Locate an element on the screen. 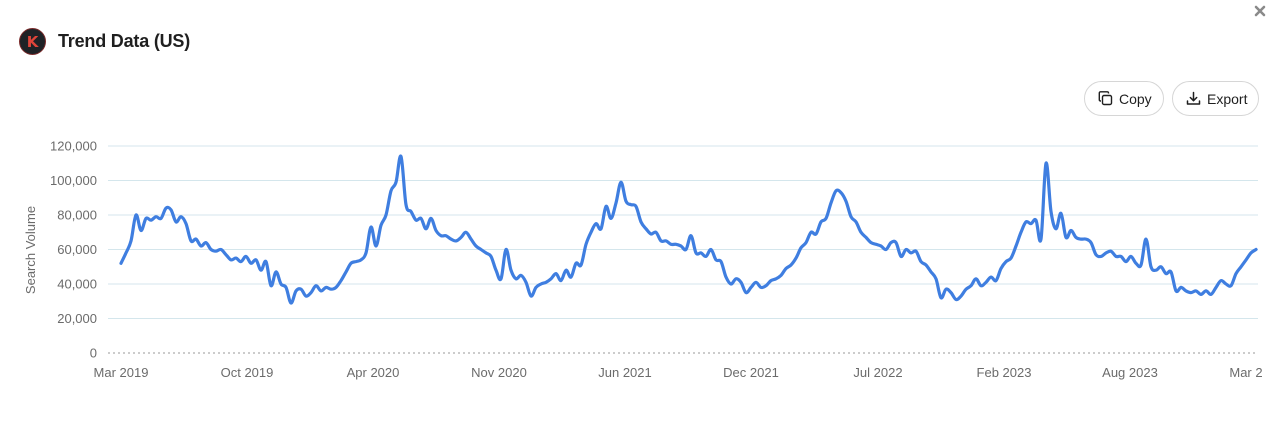 The image size is (1280, 441). card-header: K Trend Data (US) is located at coordinates (104, 41).